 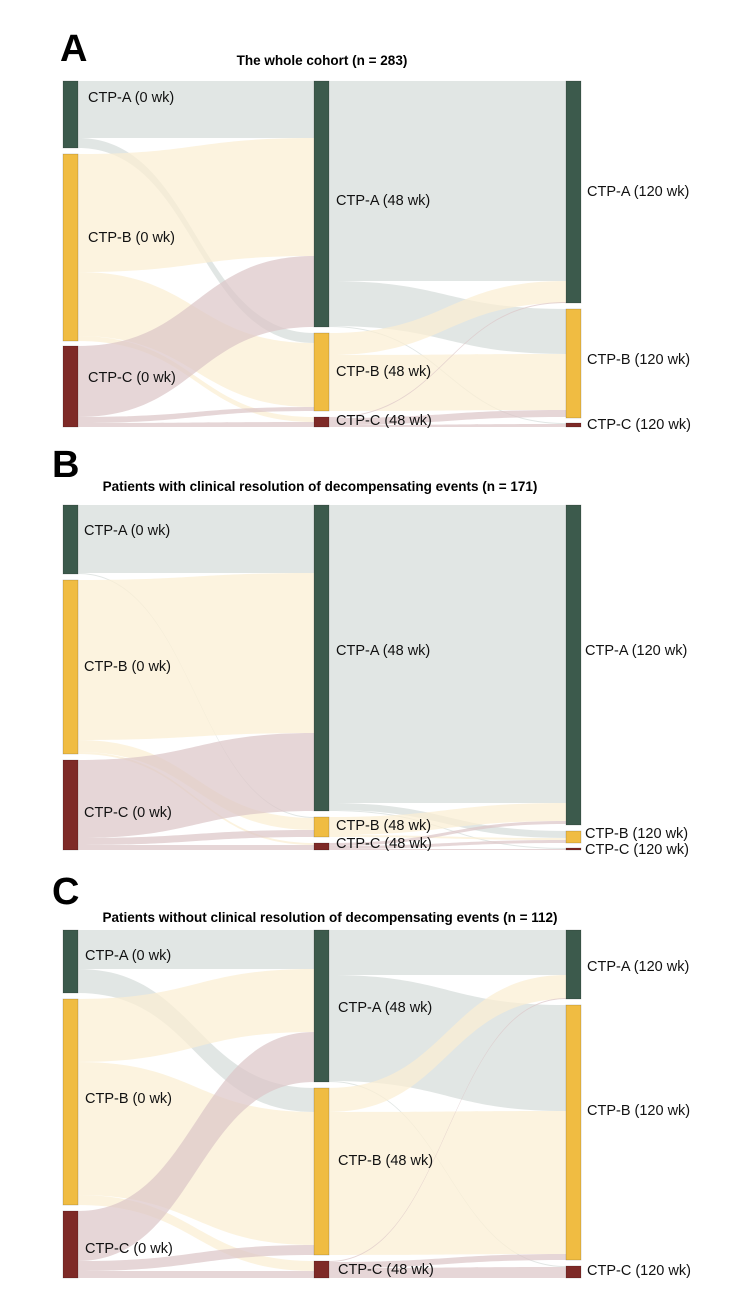 What do you see at coordinates (322, 60) in the screenshot?
I see `panel-title: The whole cohort (n = 283)` at bounding box center [322, 60].